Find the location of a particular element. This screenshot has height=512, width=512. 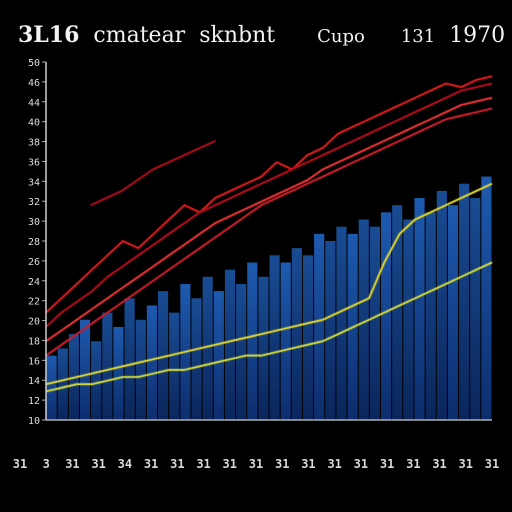

title-part: 3L16 is located at coordinates (49, 35).